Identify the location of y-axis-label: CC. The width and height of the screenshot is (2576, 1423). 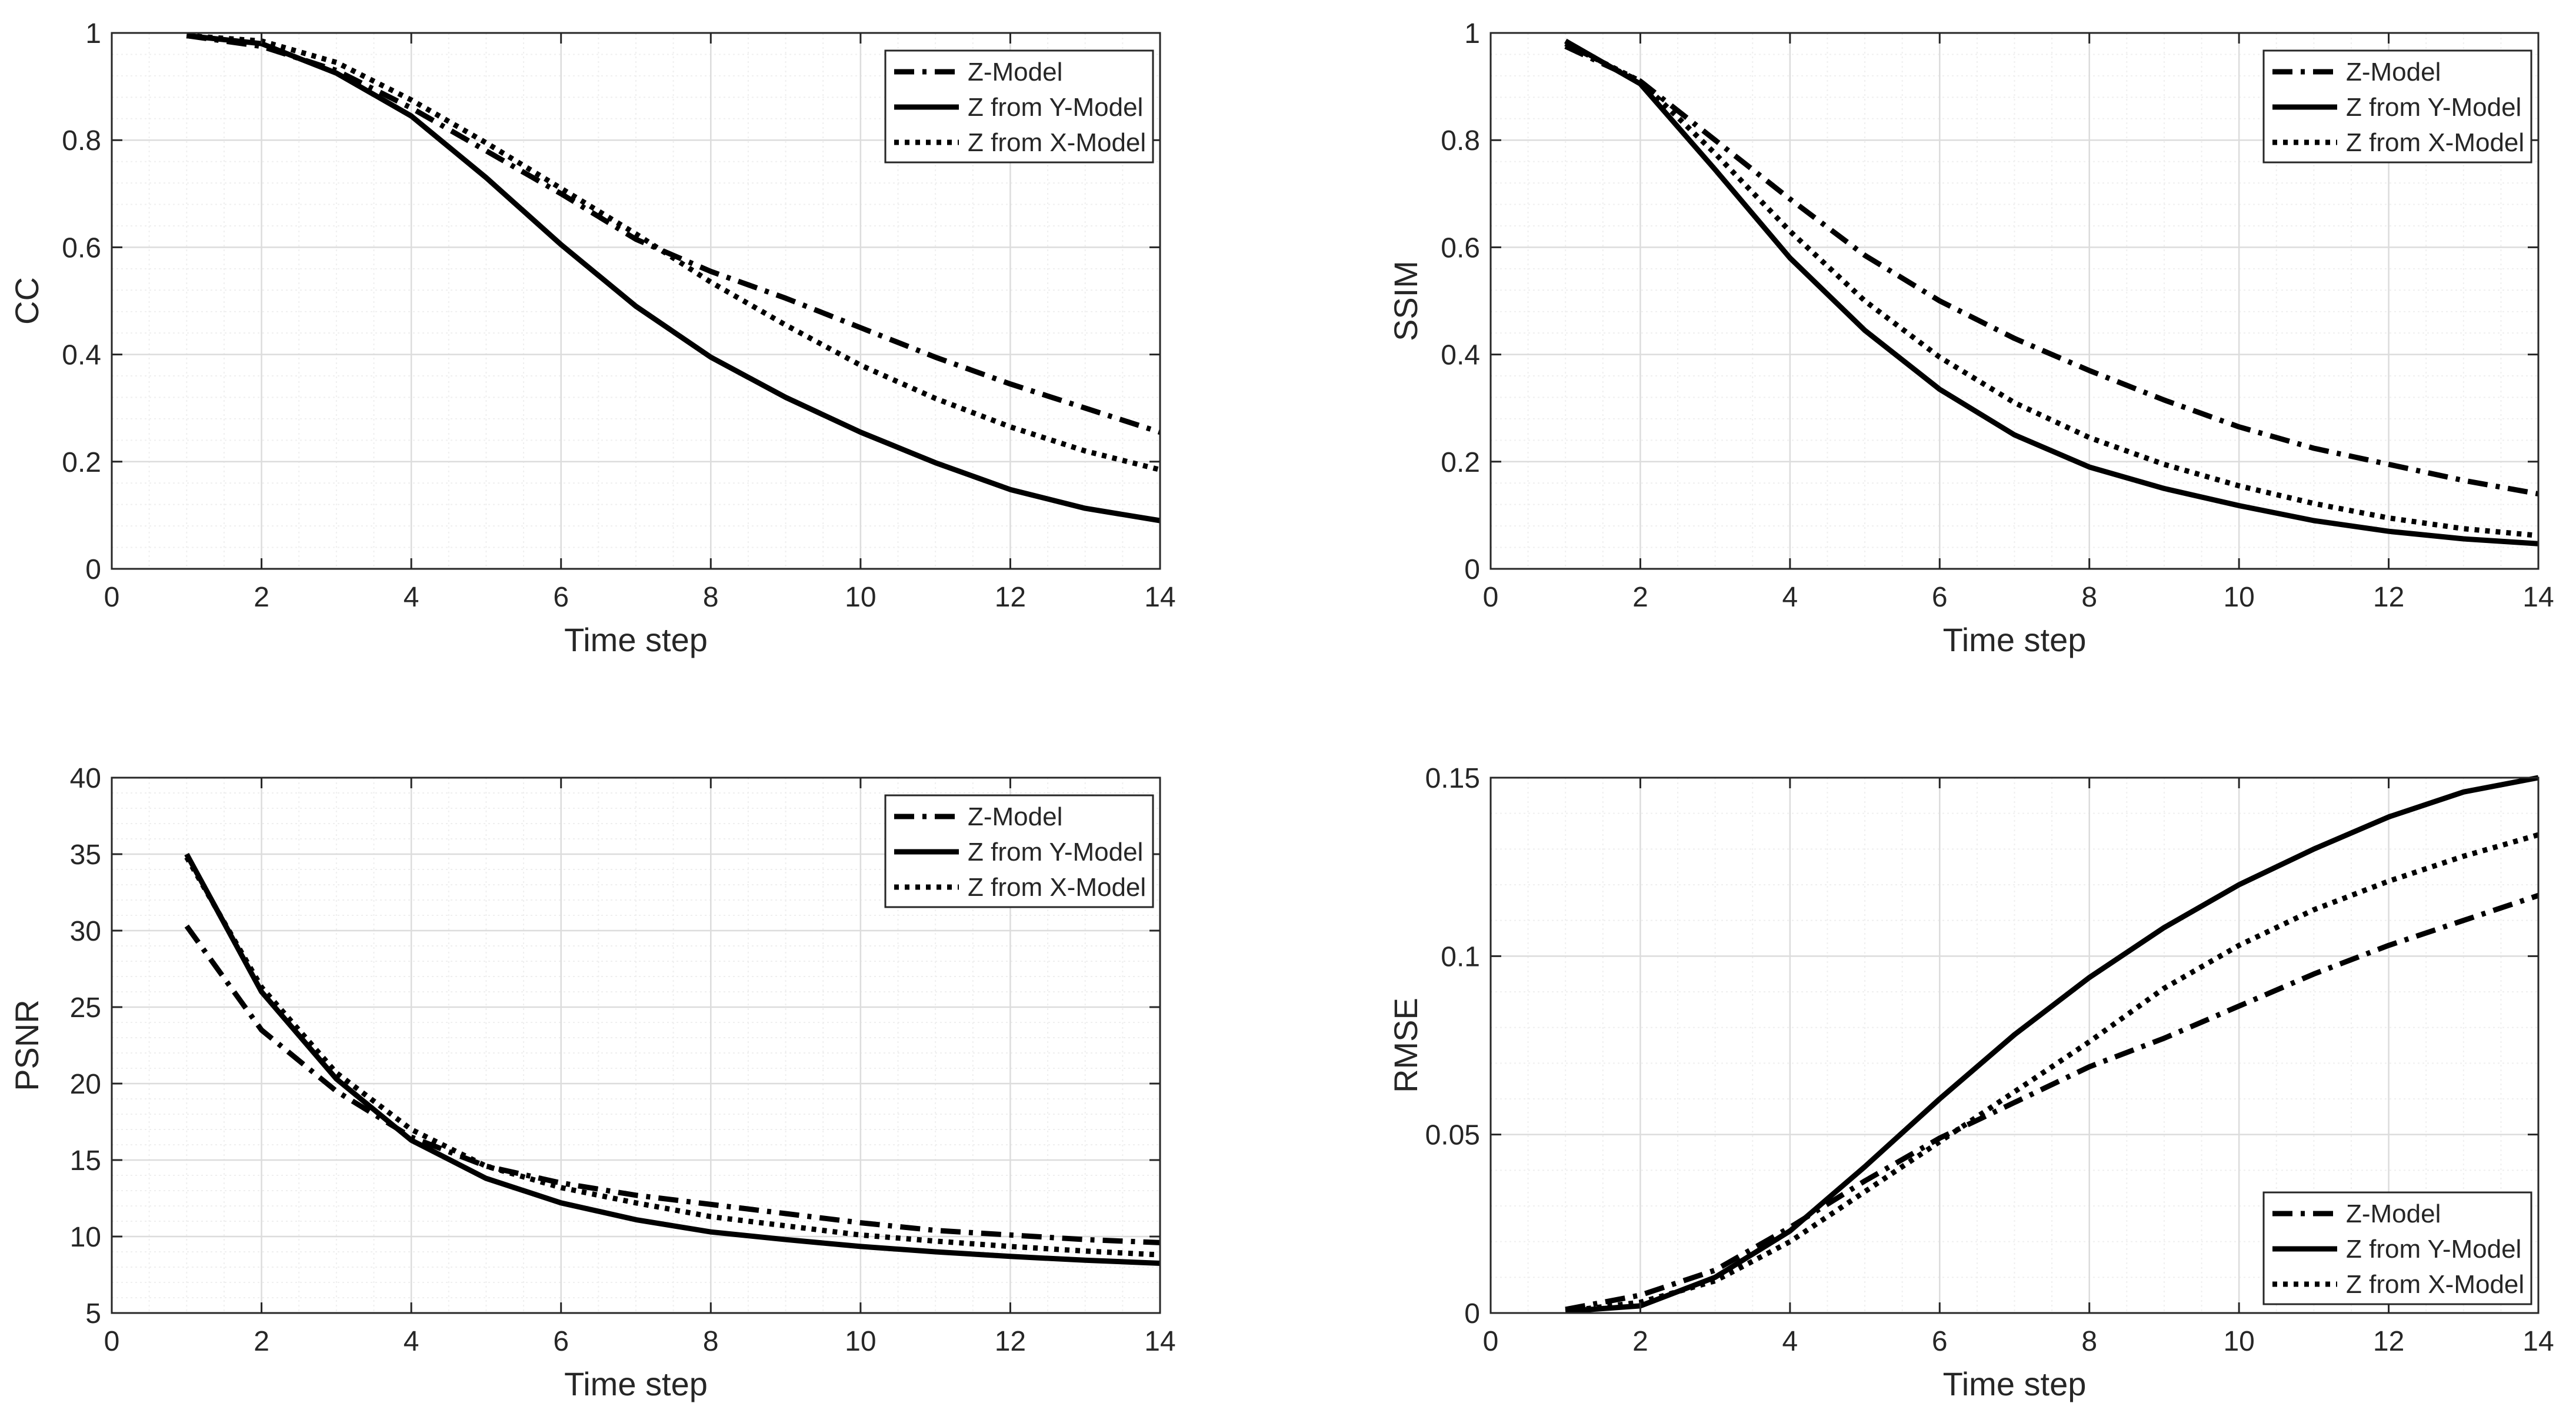
(27, 301).